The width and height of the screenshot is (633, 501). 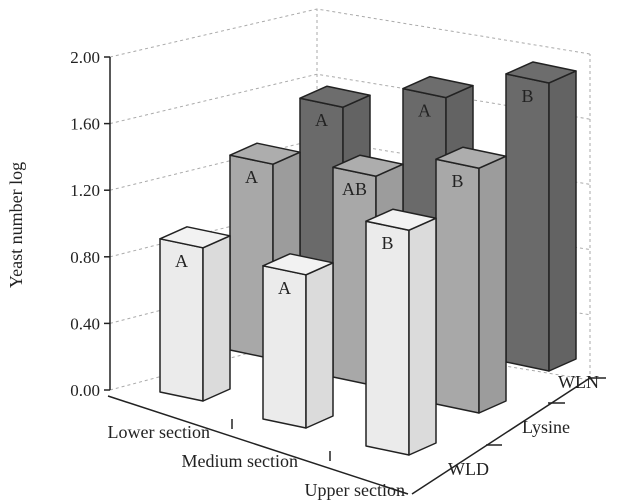 I want to click on x-tick-label: Upper section, so click(x=355, y=490).